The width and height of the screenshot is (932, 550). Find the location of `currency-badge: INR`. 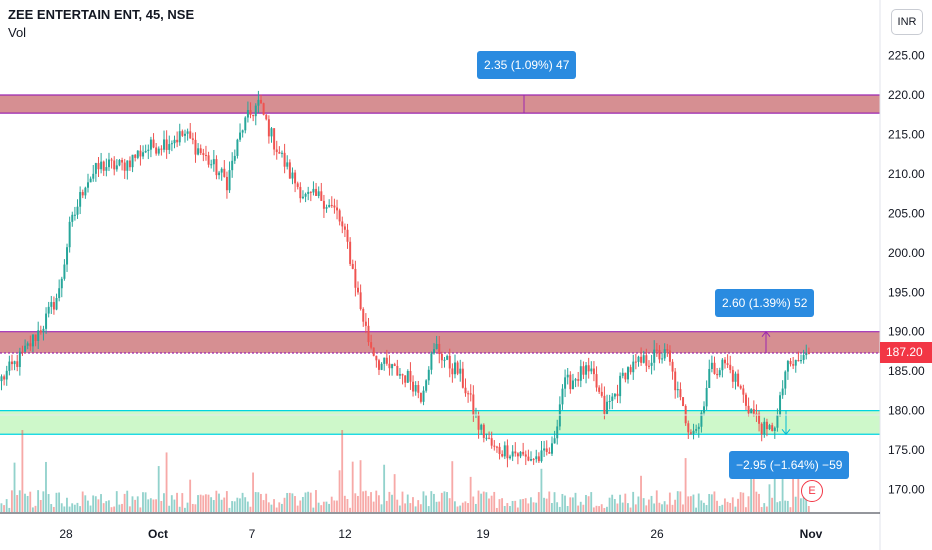

currency-badge: INR is located at coordinates (907, 22).